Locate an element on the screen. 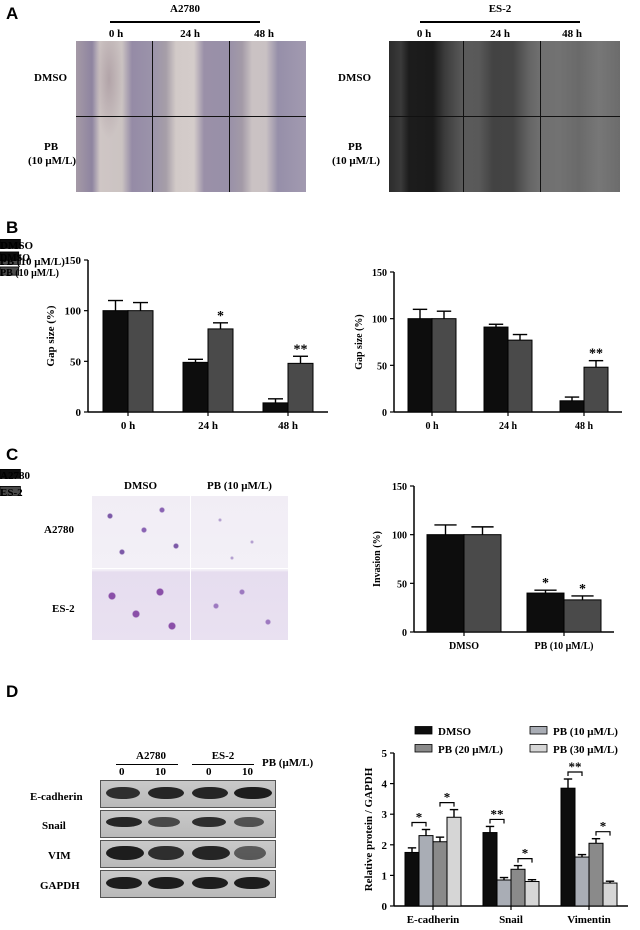  y-axis-label: Invasion (%) is located at coordinates (377, 559).